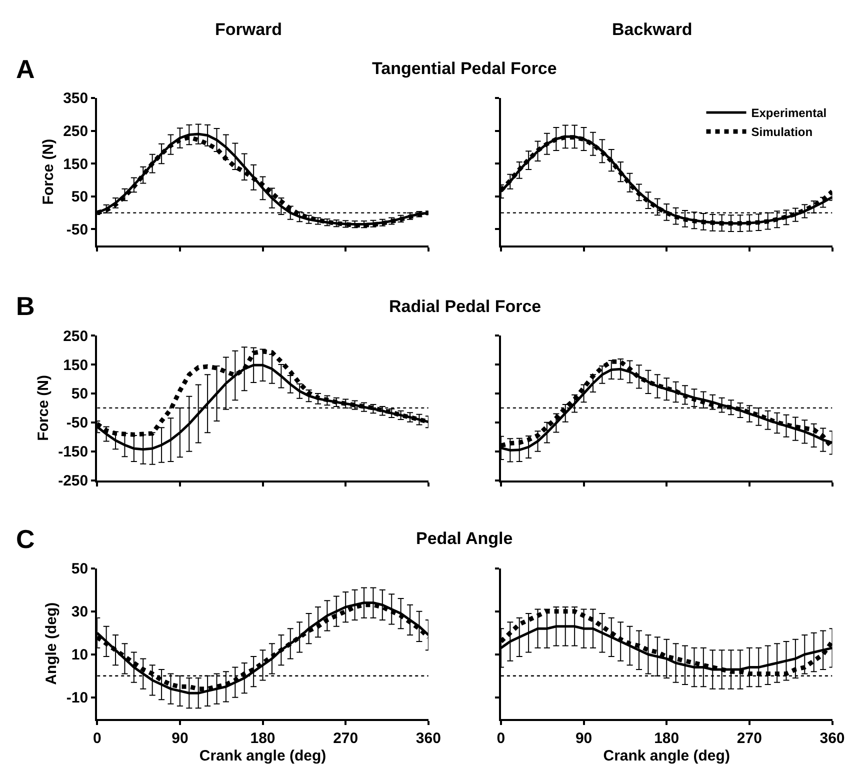 The height and width of the screenshot is (769, 858). What do you see at coordinates (464, 538) in the screenshot?
I see `text: Pedal Angle` at bounding box center [464, 538].